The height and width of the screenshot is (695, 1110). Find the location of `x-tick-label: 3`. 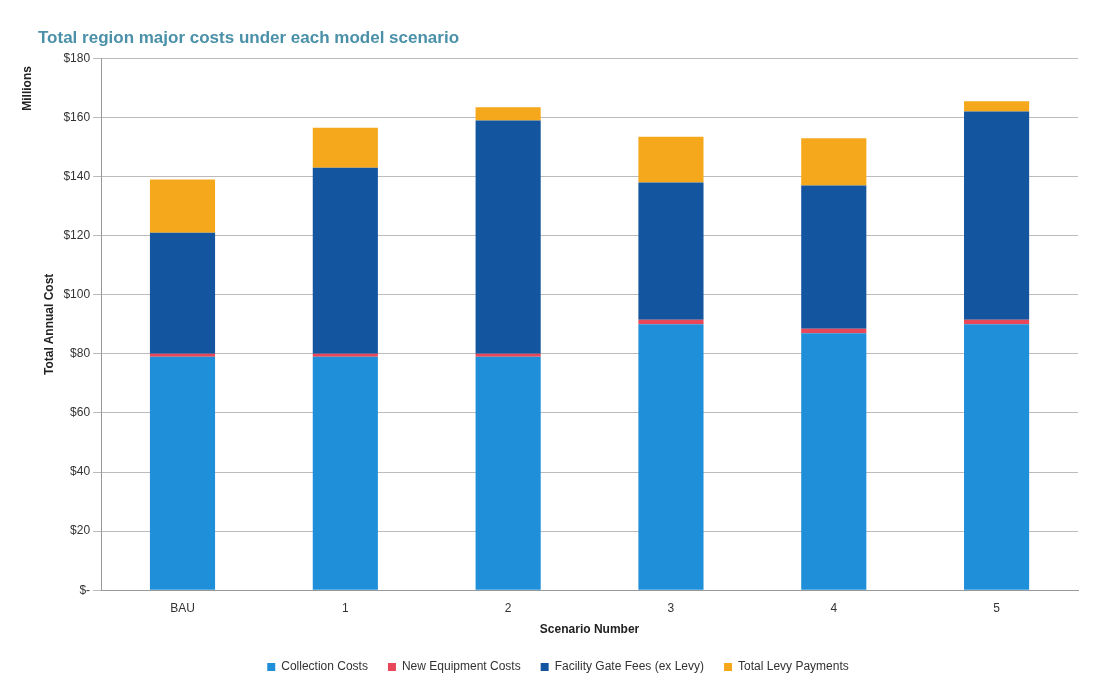

x-tick-label: 3 is located at coordinates (671, 607).